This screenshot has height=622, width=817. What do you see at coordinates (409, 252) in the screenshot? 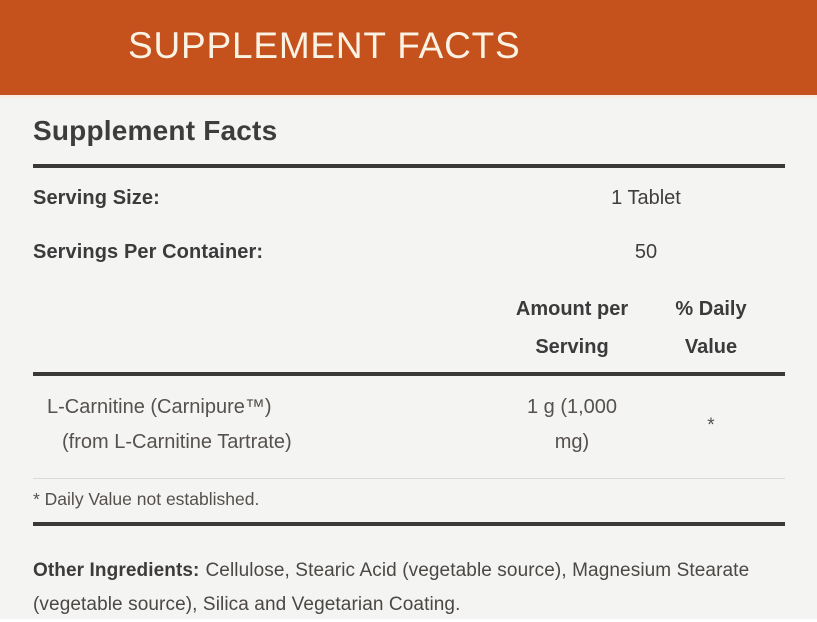
I see `servings-per-container-row: Servings Per Container: 50` at bounding box center [409, 252].